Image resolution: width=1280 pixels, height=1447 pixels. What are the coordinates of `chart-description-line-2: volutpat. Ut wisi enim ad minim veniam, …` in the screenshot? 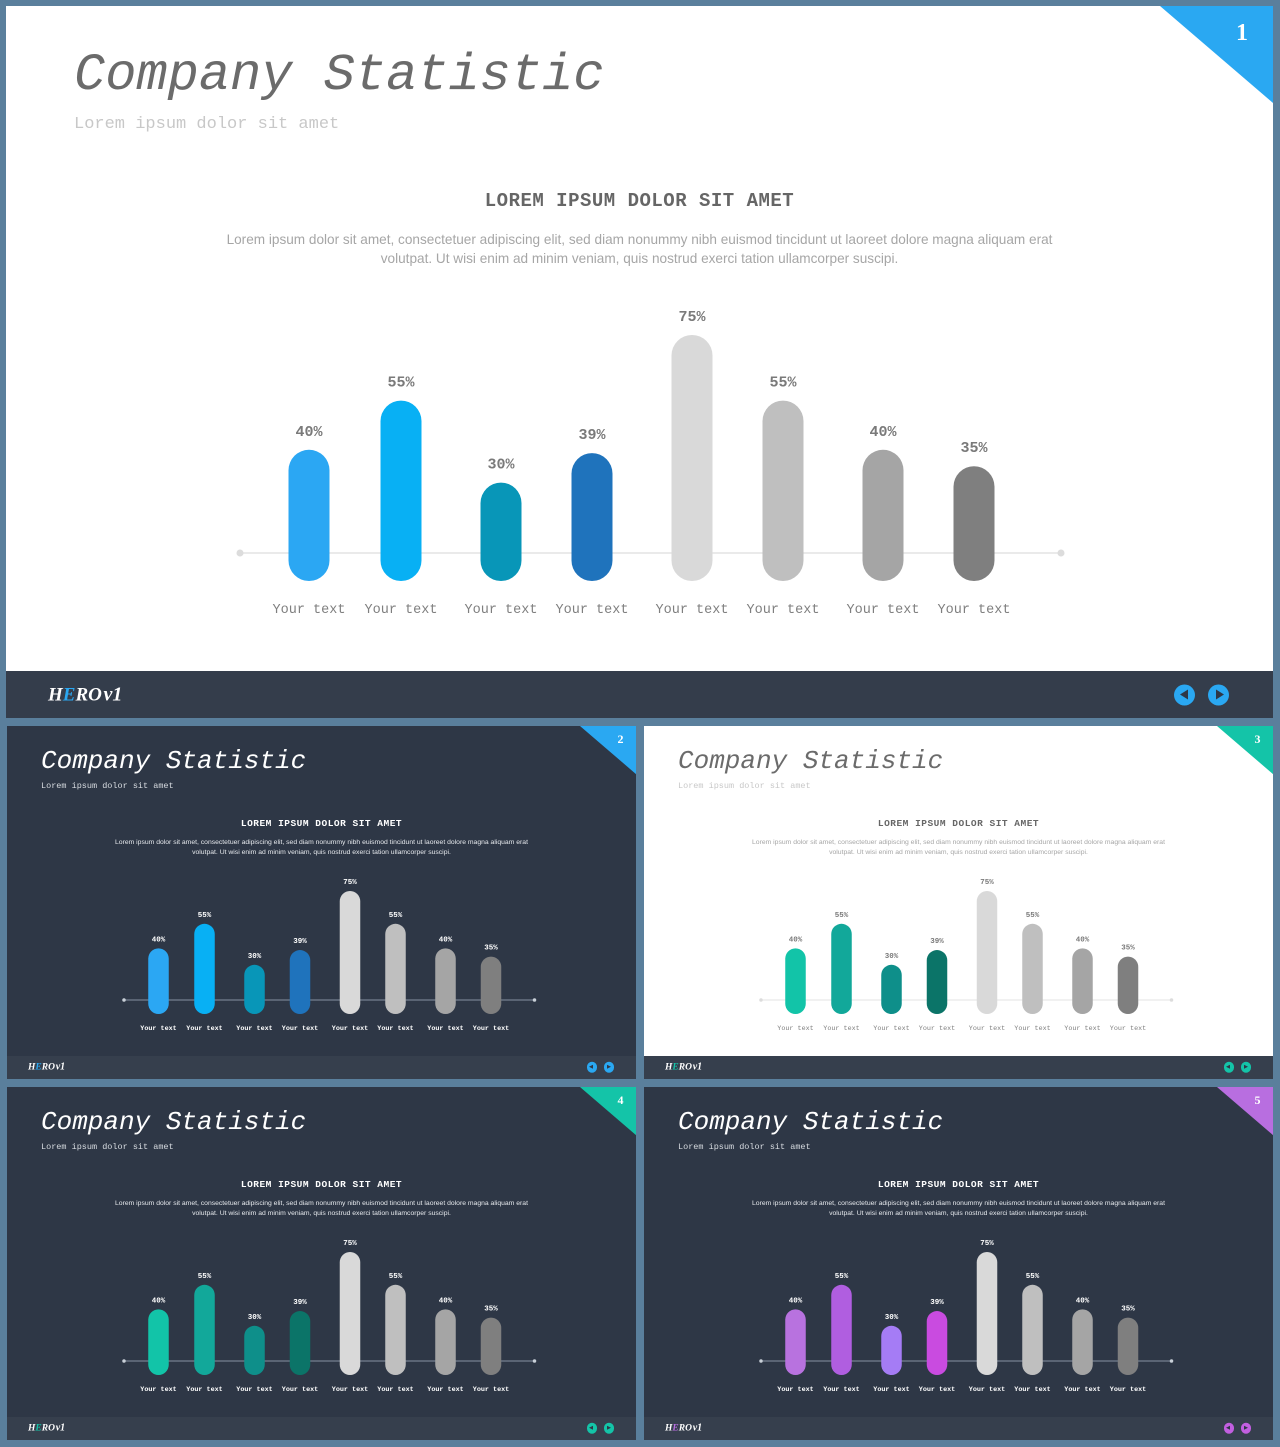 It's located at (639, 258).